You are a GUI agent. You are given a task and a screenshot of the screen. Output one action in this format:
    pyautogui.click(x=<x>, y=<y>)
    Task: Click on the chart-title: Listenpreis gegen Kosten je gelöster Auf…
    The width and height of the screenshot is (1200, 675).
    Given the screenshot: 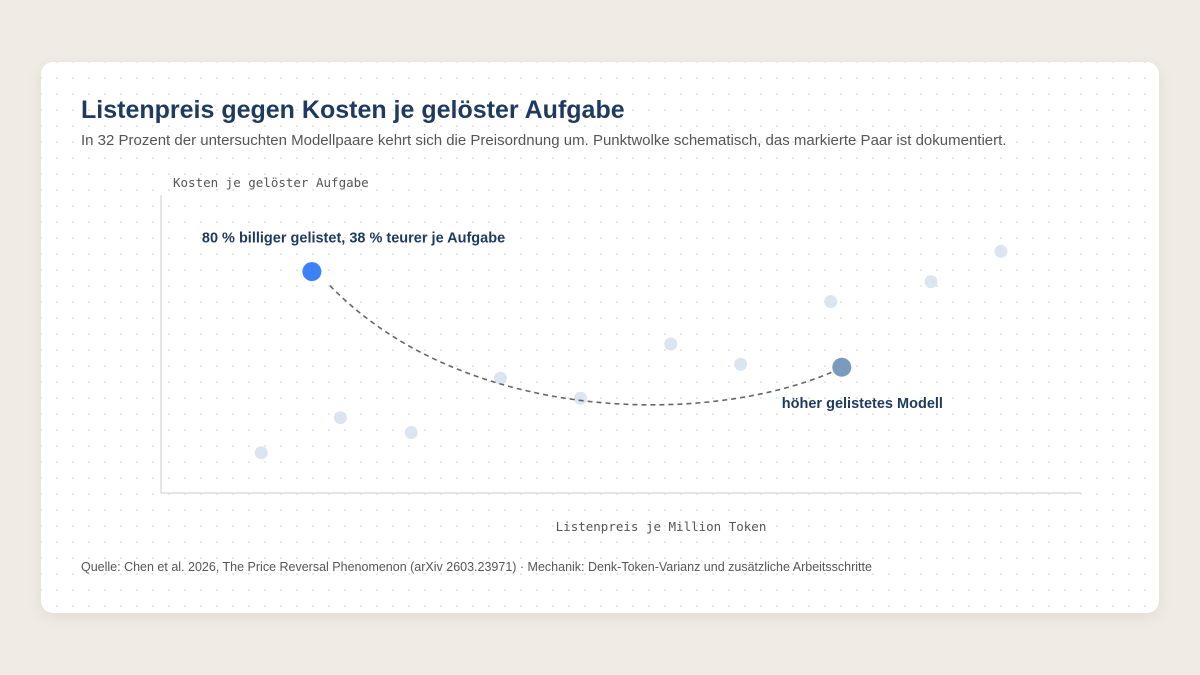 What is the action you would take?
    pyautogui.click(x=353, y=110)
    